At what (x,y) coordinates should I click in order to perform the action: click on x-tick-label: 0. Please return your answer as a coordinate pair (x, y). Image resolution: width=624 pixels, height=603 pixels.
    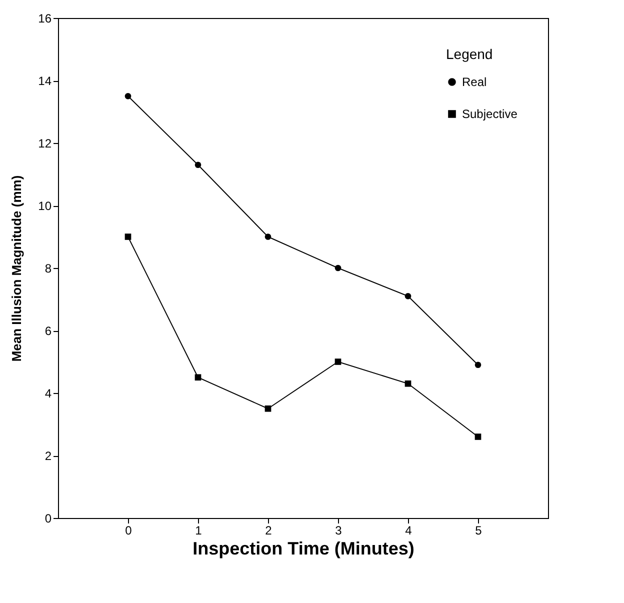
    Looking at the image, I should click on (128, 531).